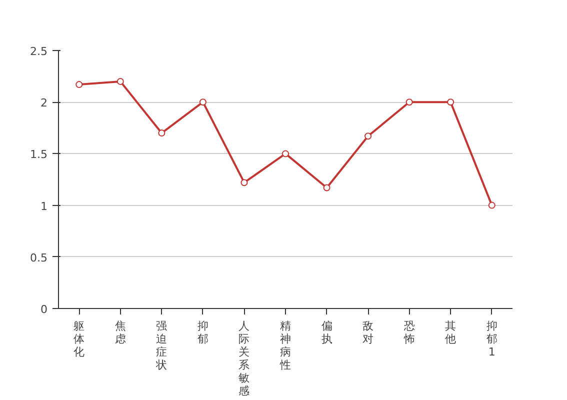 Image resolution: width=567 pixels, height=400 pixels. I want to click on x-tick-label: 其他, so click(450, 333).